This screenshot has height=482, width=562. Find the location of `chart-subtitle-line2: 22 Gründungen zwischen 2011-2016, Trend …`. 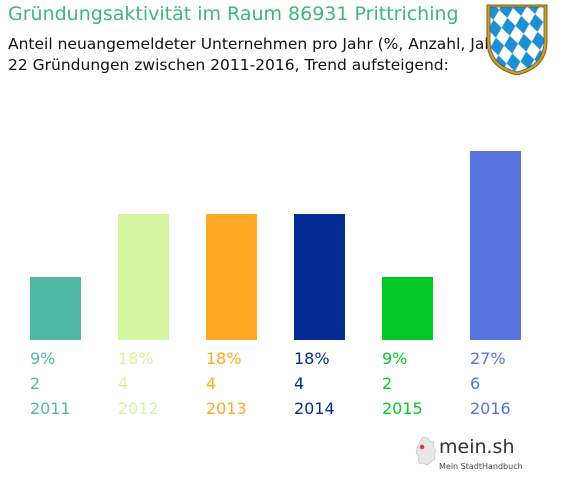

chart-subtitle-line2: 22 Gründungen zwischen 2011-2016, Trend … is located at coordinates (228, 65).